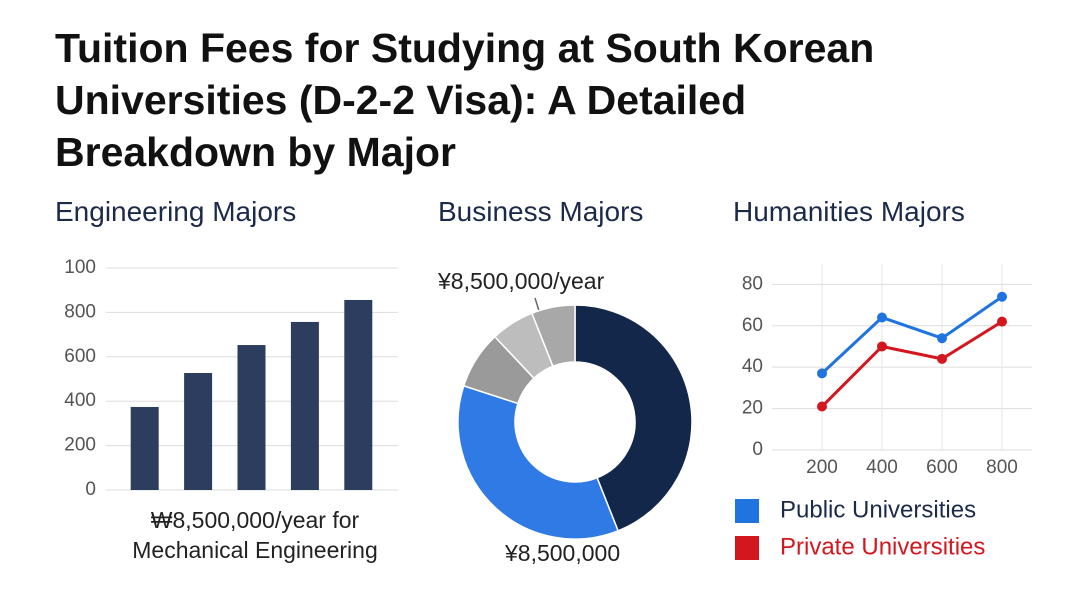 Image resolution: width=1067 pixels, height=600 pixels. Describe the element at coordinates (752, 366) in the screenshot. I see `y-tick-label: 40` at that location.